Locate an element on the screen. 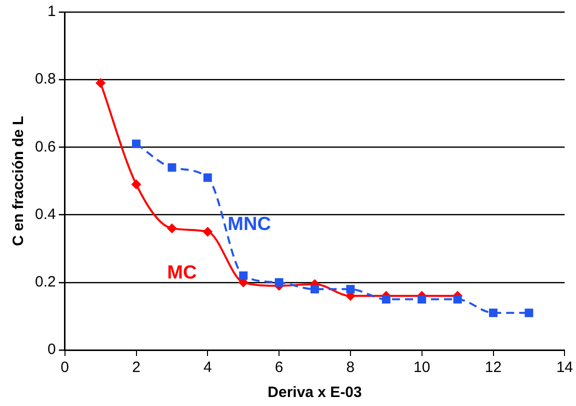  x-tick-label: 4 is located at coordinates (207, 367).